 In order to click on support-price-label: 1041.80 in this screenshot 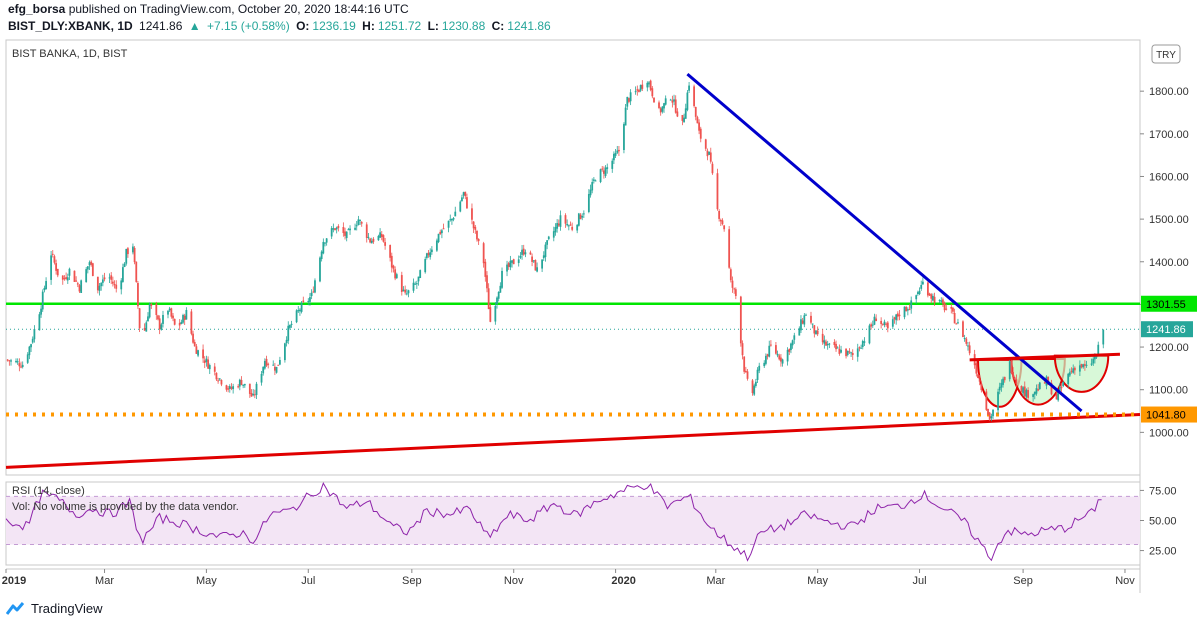, I will do `click(1166, 416)`.